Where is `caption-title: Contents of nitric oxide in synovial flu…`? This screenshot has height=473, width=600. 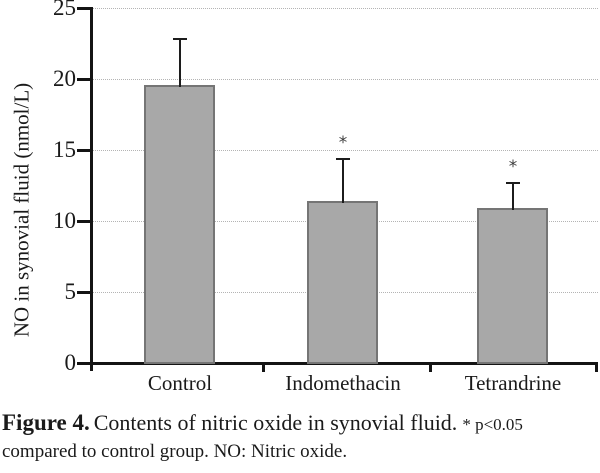
caption-title: Contents of nitric oxide in synovial flu… is located at coordinates (275, 422).